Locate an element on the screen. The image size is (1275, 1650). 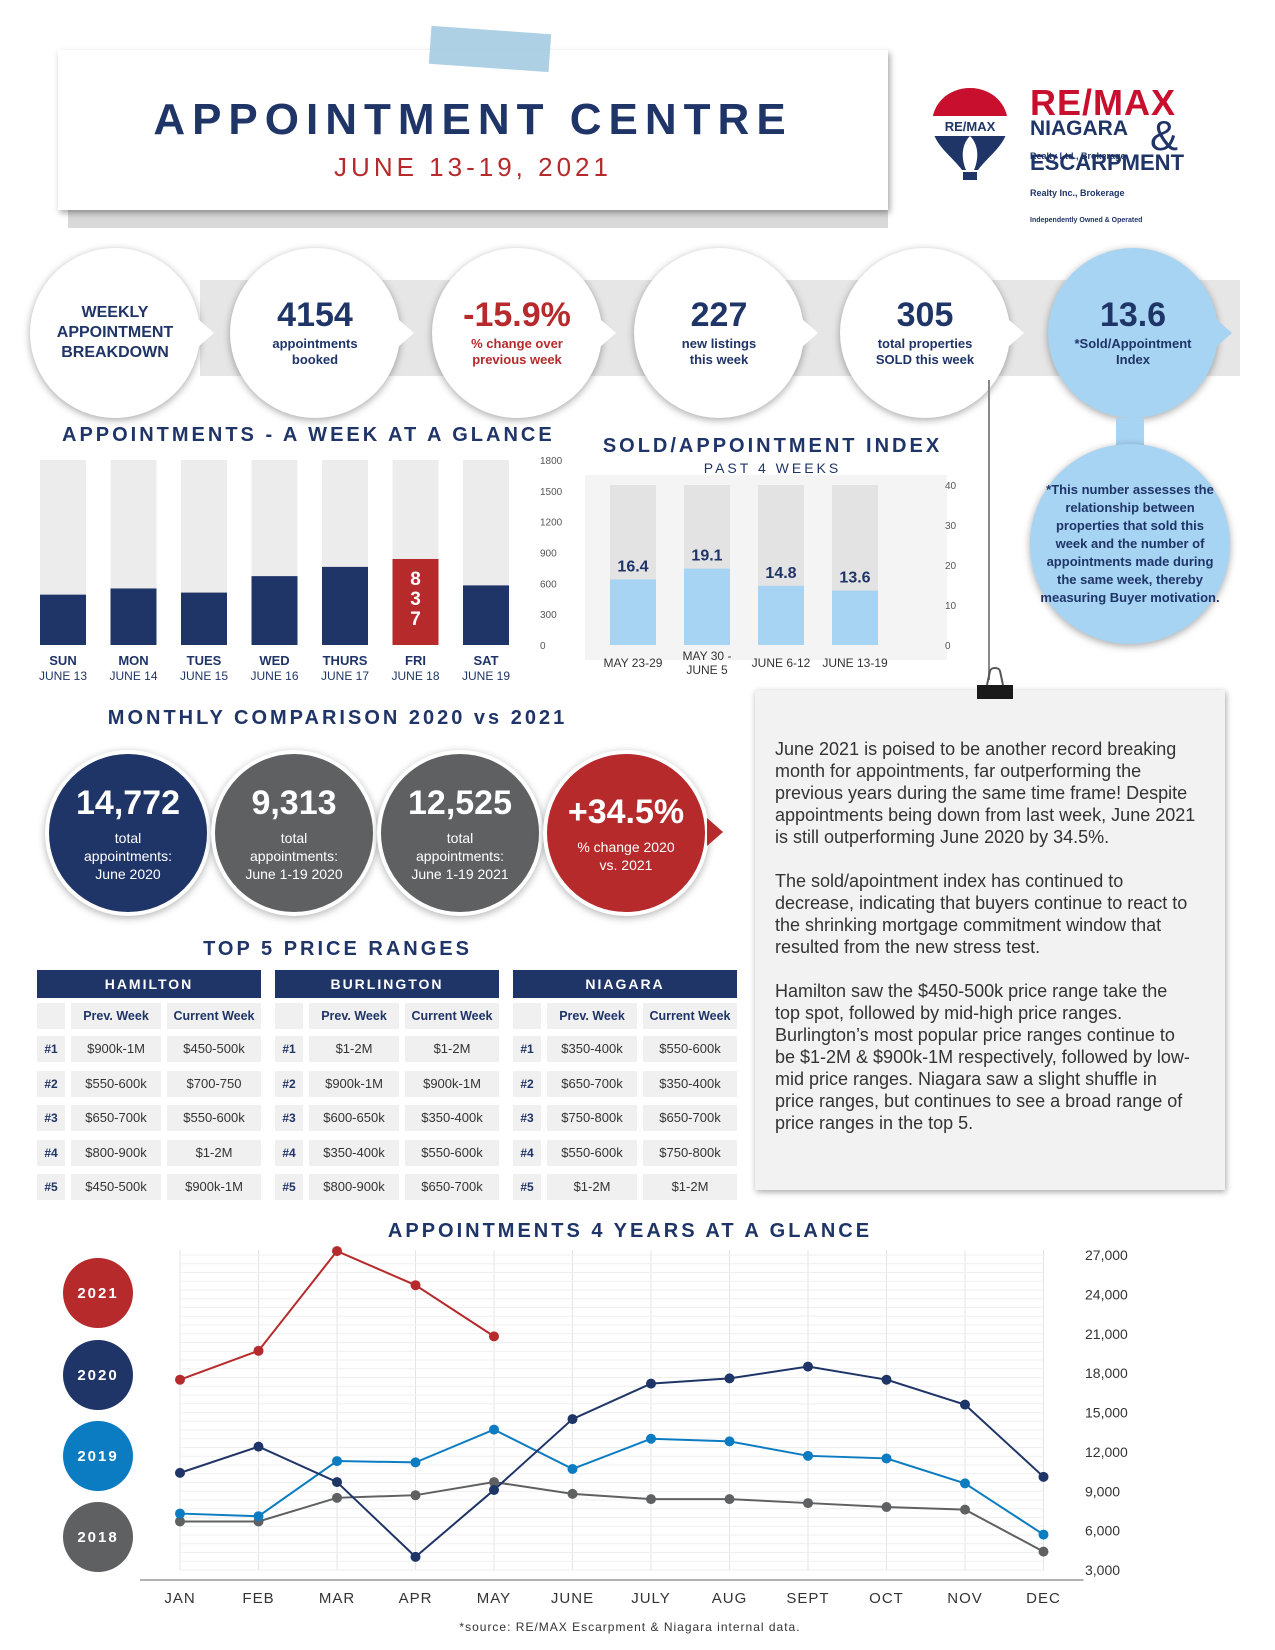
price-cell: $600-650k is located at coordinates (354, 1118).